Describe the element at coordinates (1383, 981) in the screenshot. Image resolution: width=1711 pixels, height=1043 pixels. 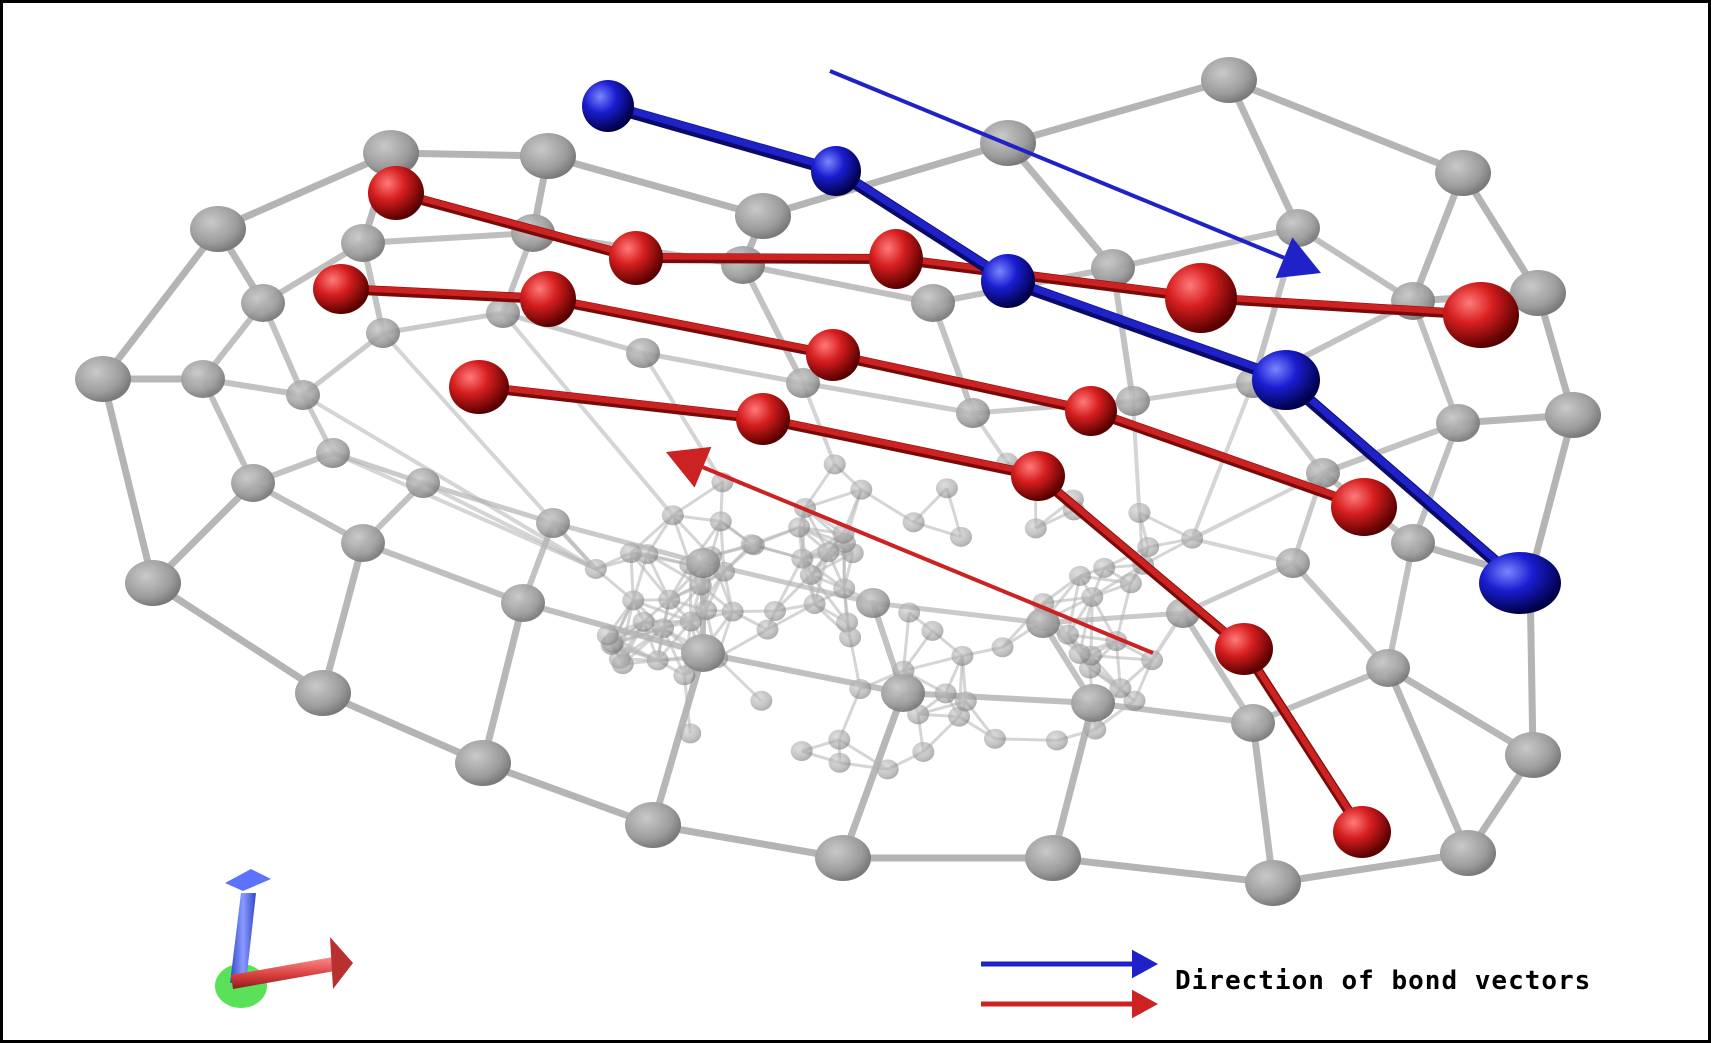
I see `legend-label: Direction of bond vectors` at that location.